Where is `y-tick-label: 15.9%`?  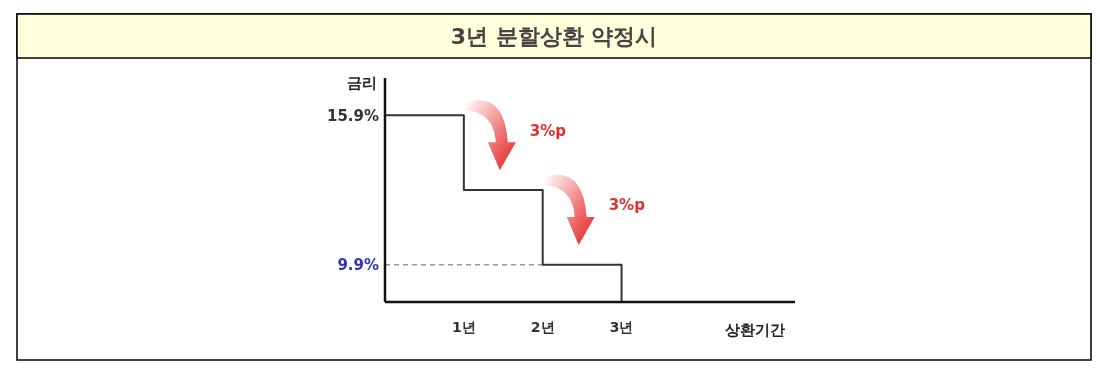
y-tick-label: 15.9% is located at coordinates (352, 115).